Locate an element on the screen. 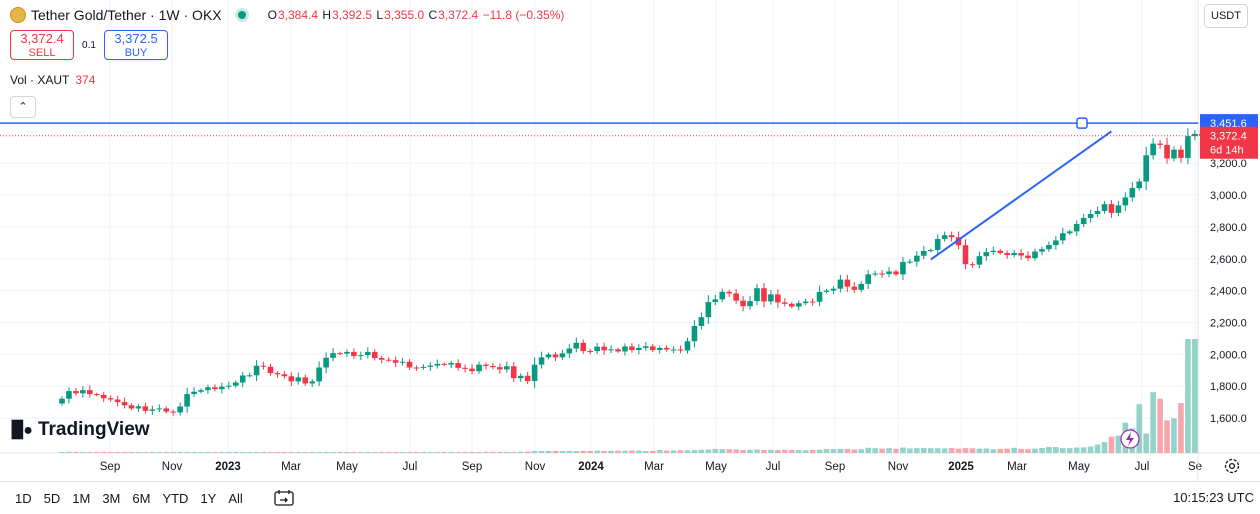  range-ytd: YTD is located at coordinates (175, 498).